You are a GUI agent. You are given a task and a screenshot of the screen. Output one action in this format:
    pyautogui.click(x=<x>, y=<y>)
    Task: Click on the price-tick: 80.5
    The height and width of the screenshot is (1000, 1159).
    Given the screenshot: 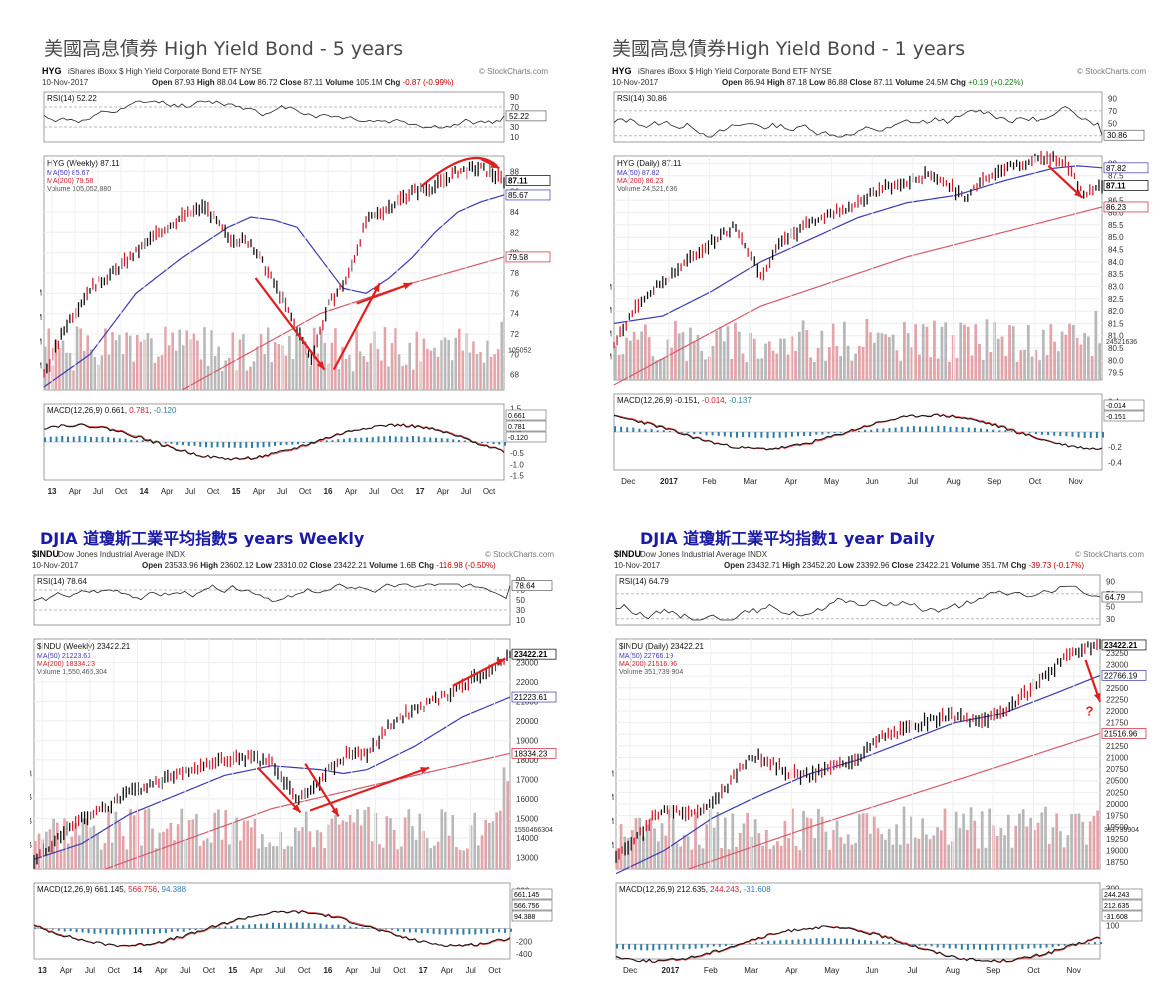 What is the action you would take?
    pyautogui.click(x=1116, y=348)
    